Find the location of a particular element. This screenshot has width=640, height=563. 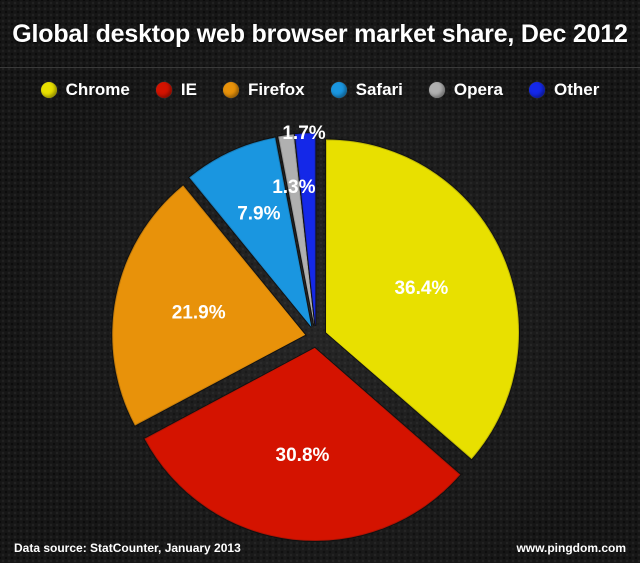

data-source-note: Data source: StatCounter, January 2013 is located at coordinates (127, 548).